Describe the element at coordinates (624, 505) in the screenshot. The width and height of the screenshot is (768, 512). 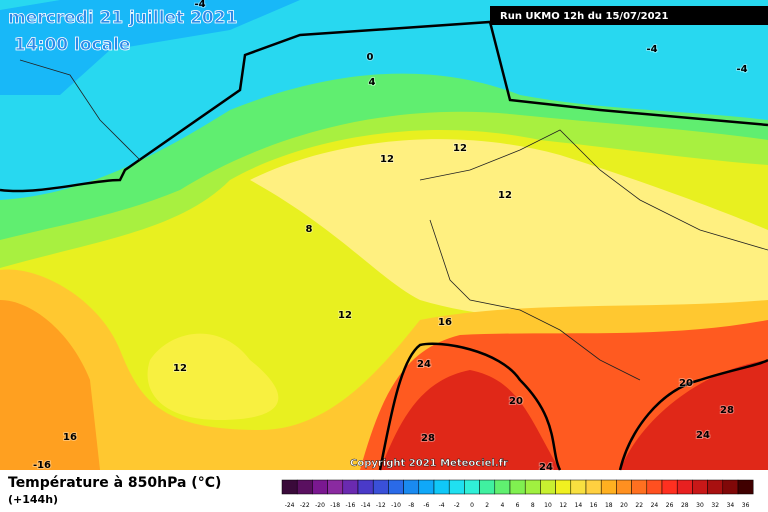
I see `colorbar-label: 20` at that location.